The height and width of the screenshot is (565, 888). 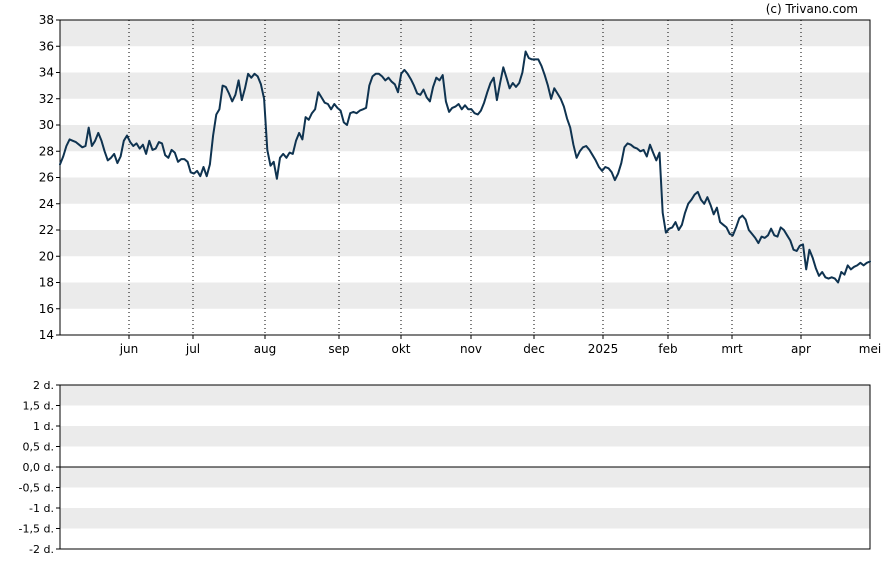 I want to click on dividend-y-tick-label: -1,5 d., so click(x=36, y=529).